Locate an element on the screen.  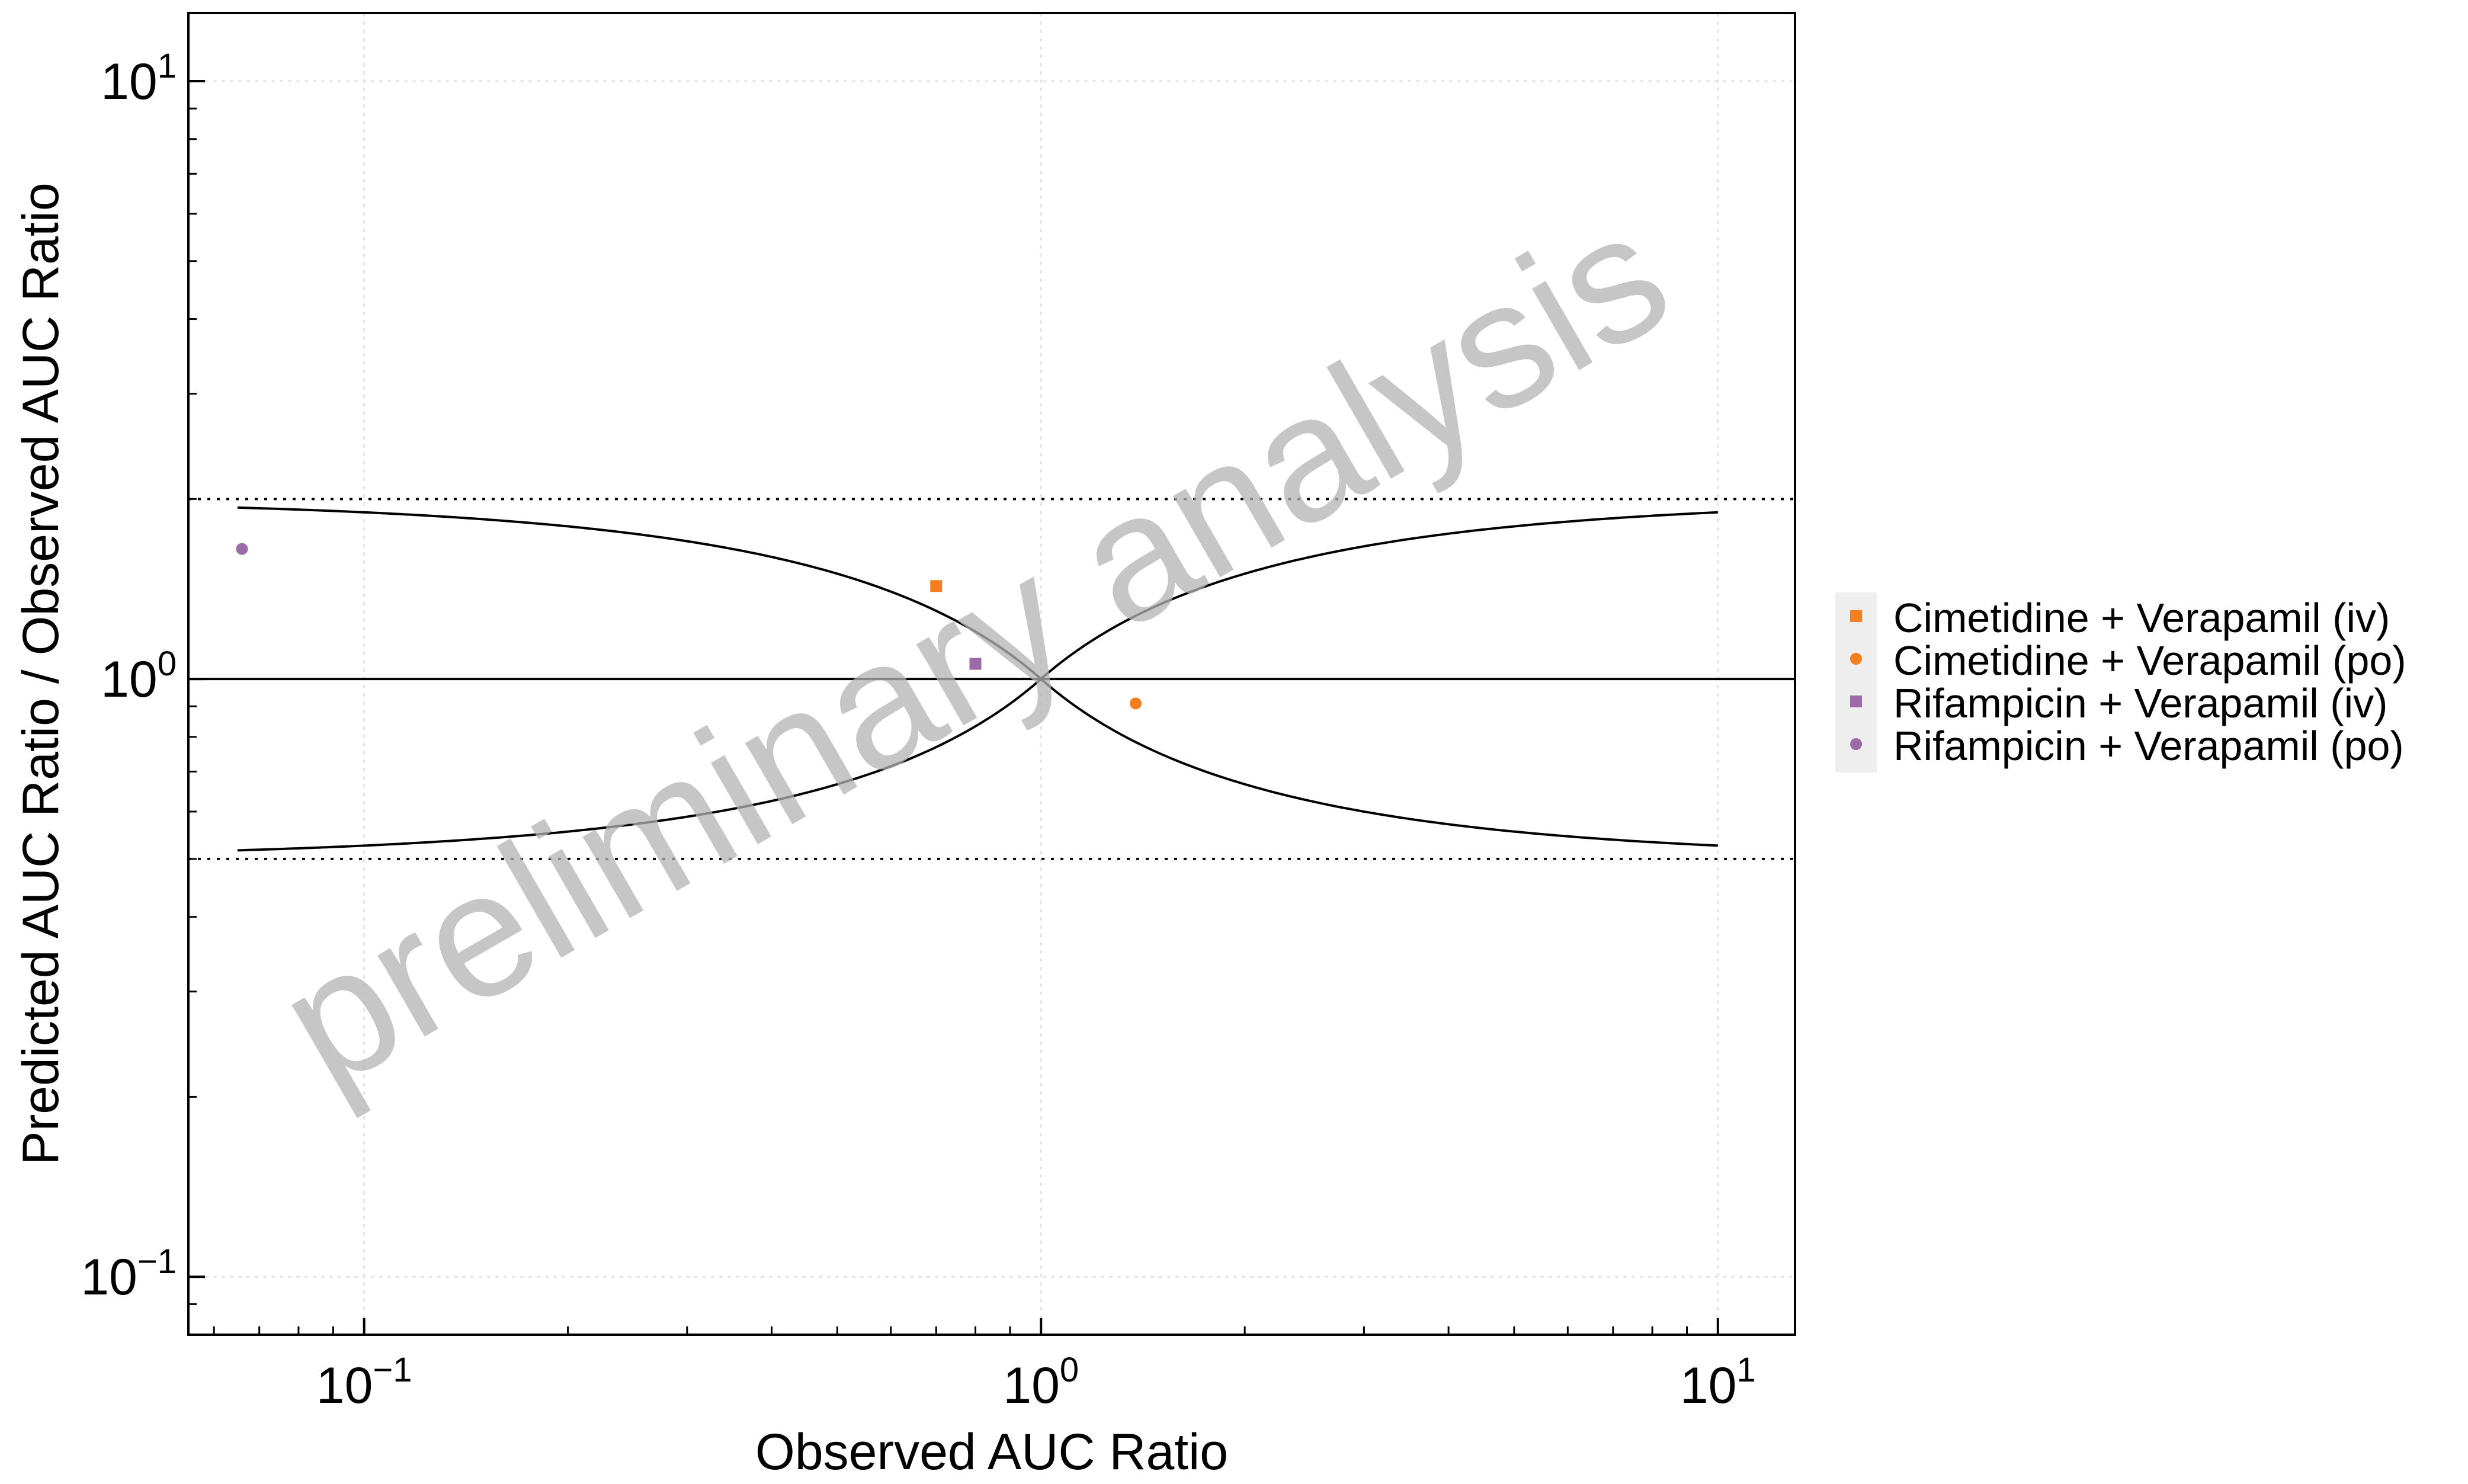
guest-limit-upper-curve is located at coordinates (977, 593).